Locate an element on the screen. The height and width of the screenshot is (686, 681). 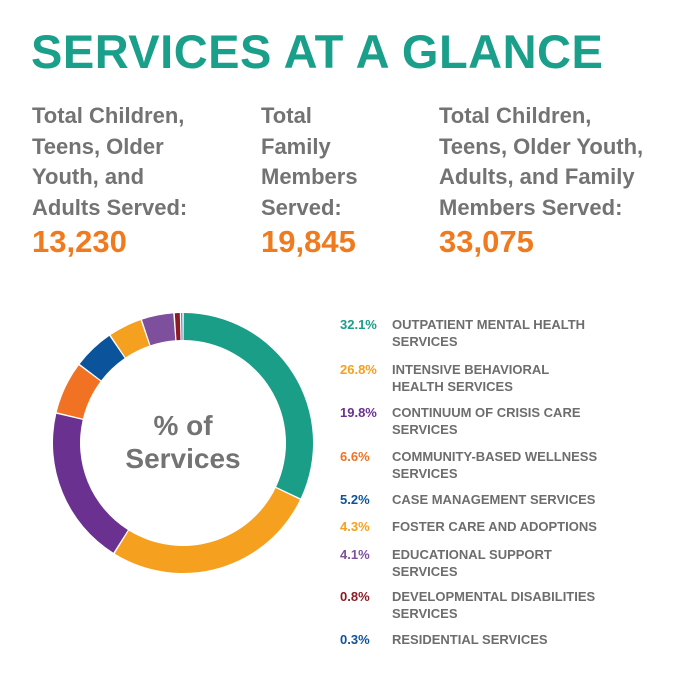
legend-percent: 5.2% is located at coordinates (355, 499).